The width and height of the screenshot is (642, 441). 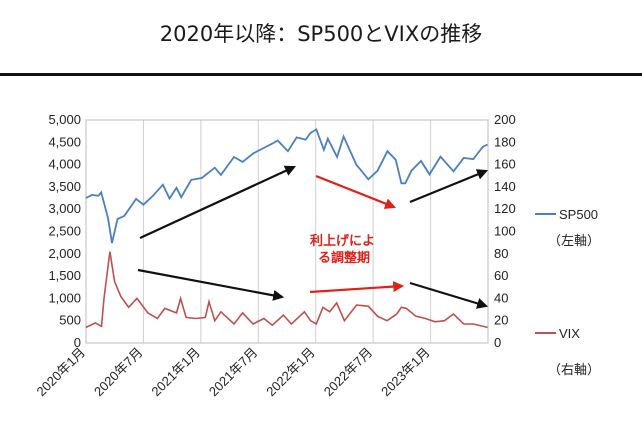 I want to click on left-tick-label: 2,500, so click(x=64, y=231).